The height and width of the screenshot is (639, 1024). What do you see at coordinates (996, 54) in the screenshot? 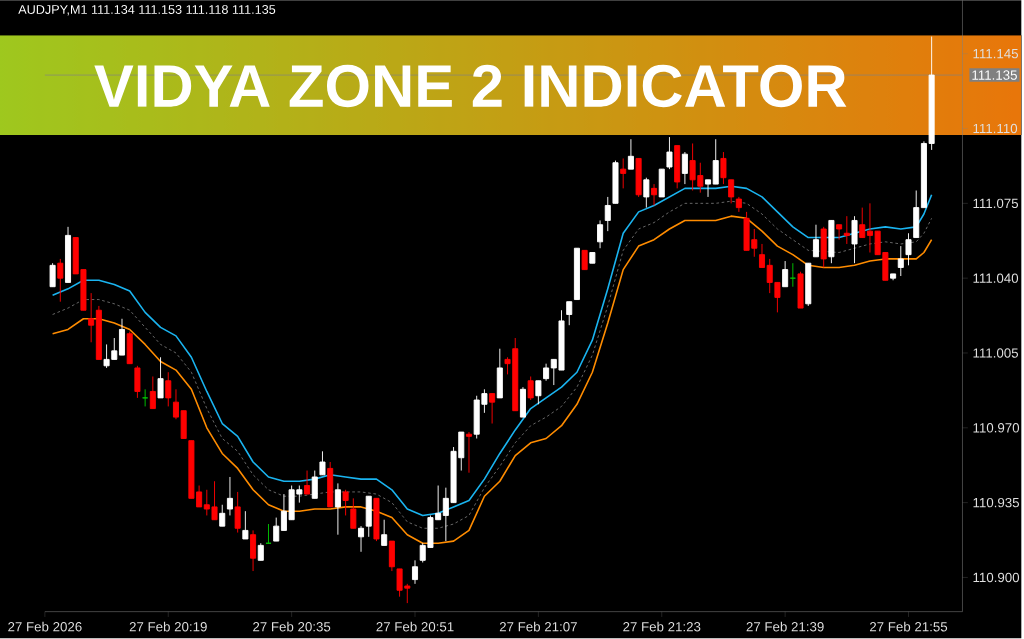
I see `y-tick-label: 111.145` at bounding box center [996, 54].